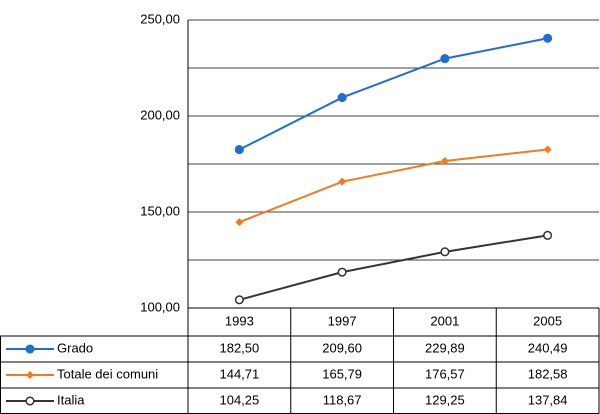 Image resolution: width=600 pixels, height=414 pixels. I want to click on y-tick-label: 150,00, so click(160, 210).